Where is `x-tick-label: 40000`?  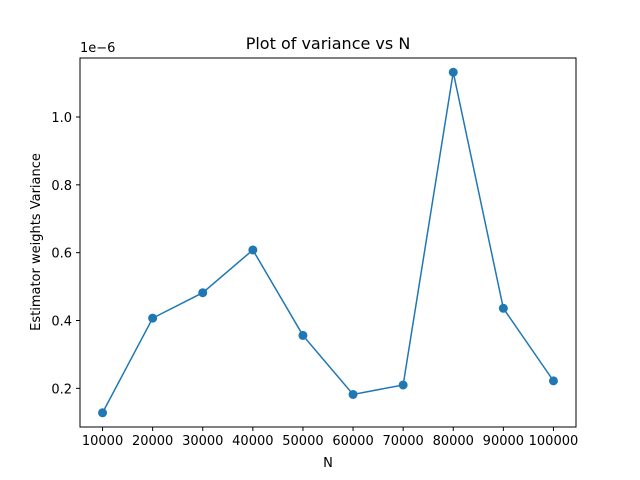
x-tick-label: 40000 is located at coordinates (252, 441).